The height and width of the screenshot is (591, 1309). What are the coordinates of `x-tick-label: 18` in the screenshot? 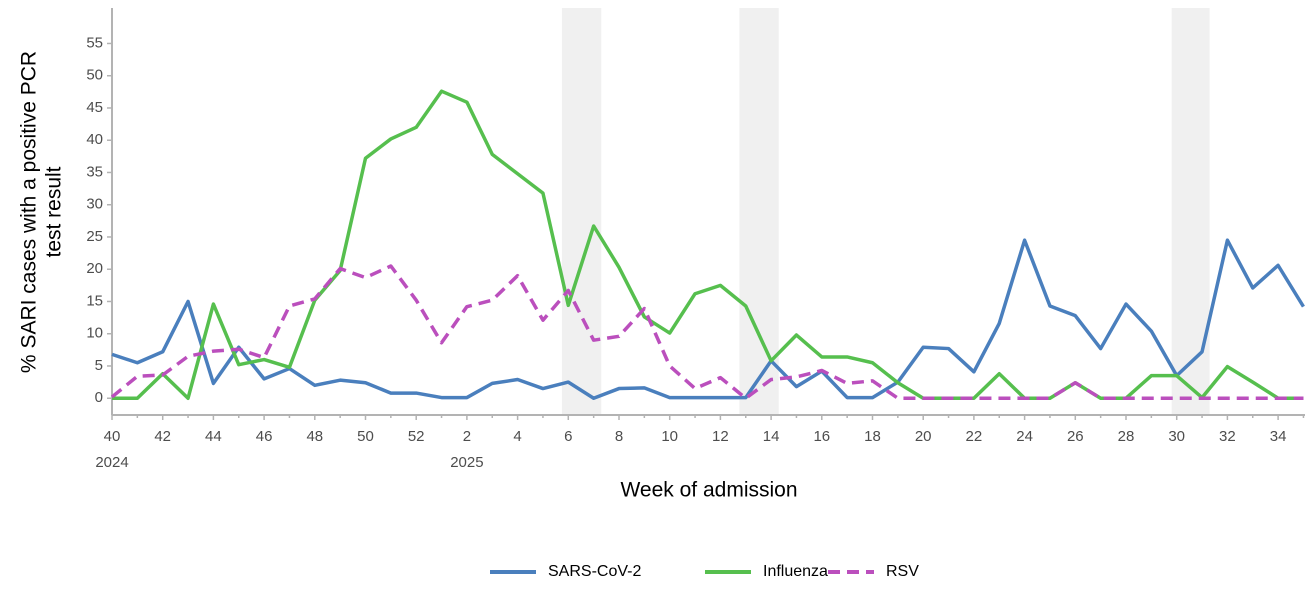 It's located at (872, 436).